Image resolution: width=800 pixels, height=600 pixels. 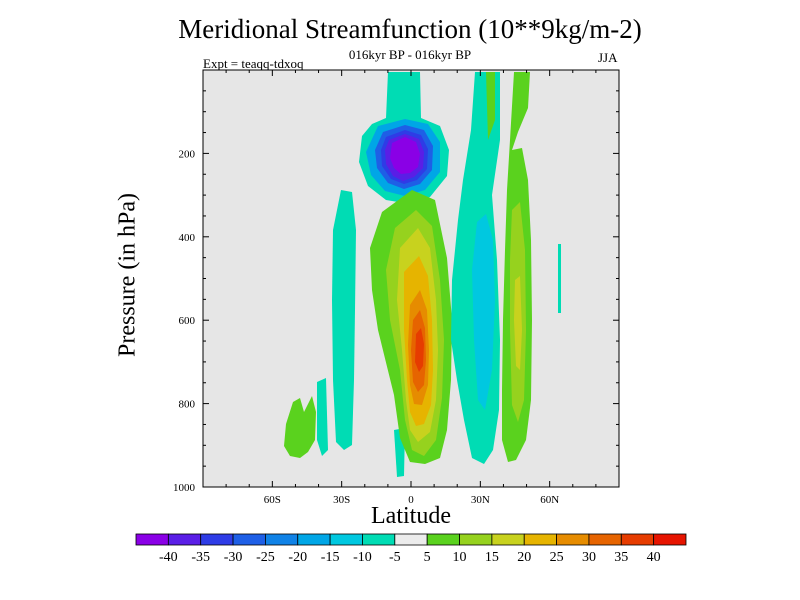 I want to click on chart-title: Meridional Streamfunction (10**9kg/m-2), so click(x=410, y=29).